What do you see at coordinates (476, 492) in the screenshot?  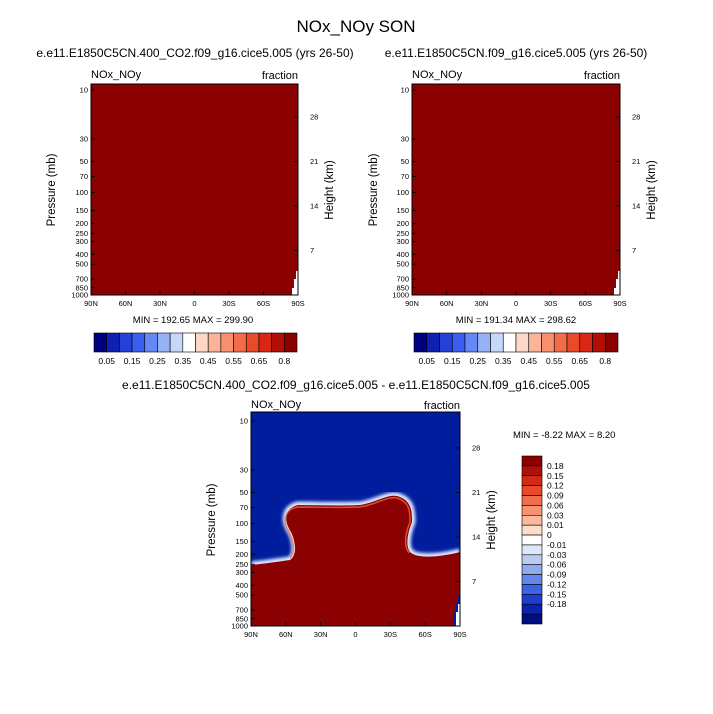 I see `y2-tick-label: 21` at bounding box center [476, 492].